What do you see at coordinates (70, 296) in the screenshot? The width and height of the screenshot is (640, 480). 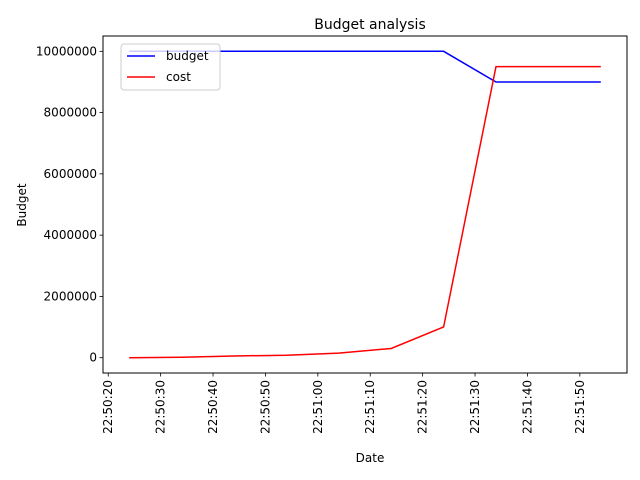 I see `y-tick-label: 2000000` at bounding box center [70, 296].